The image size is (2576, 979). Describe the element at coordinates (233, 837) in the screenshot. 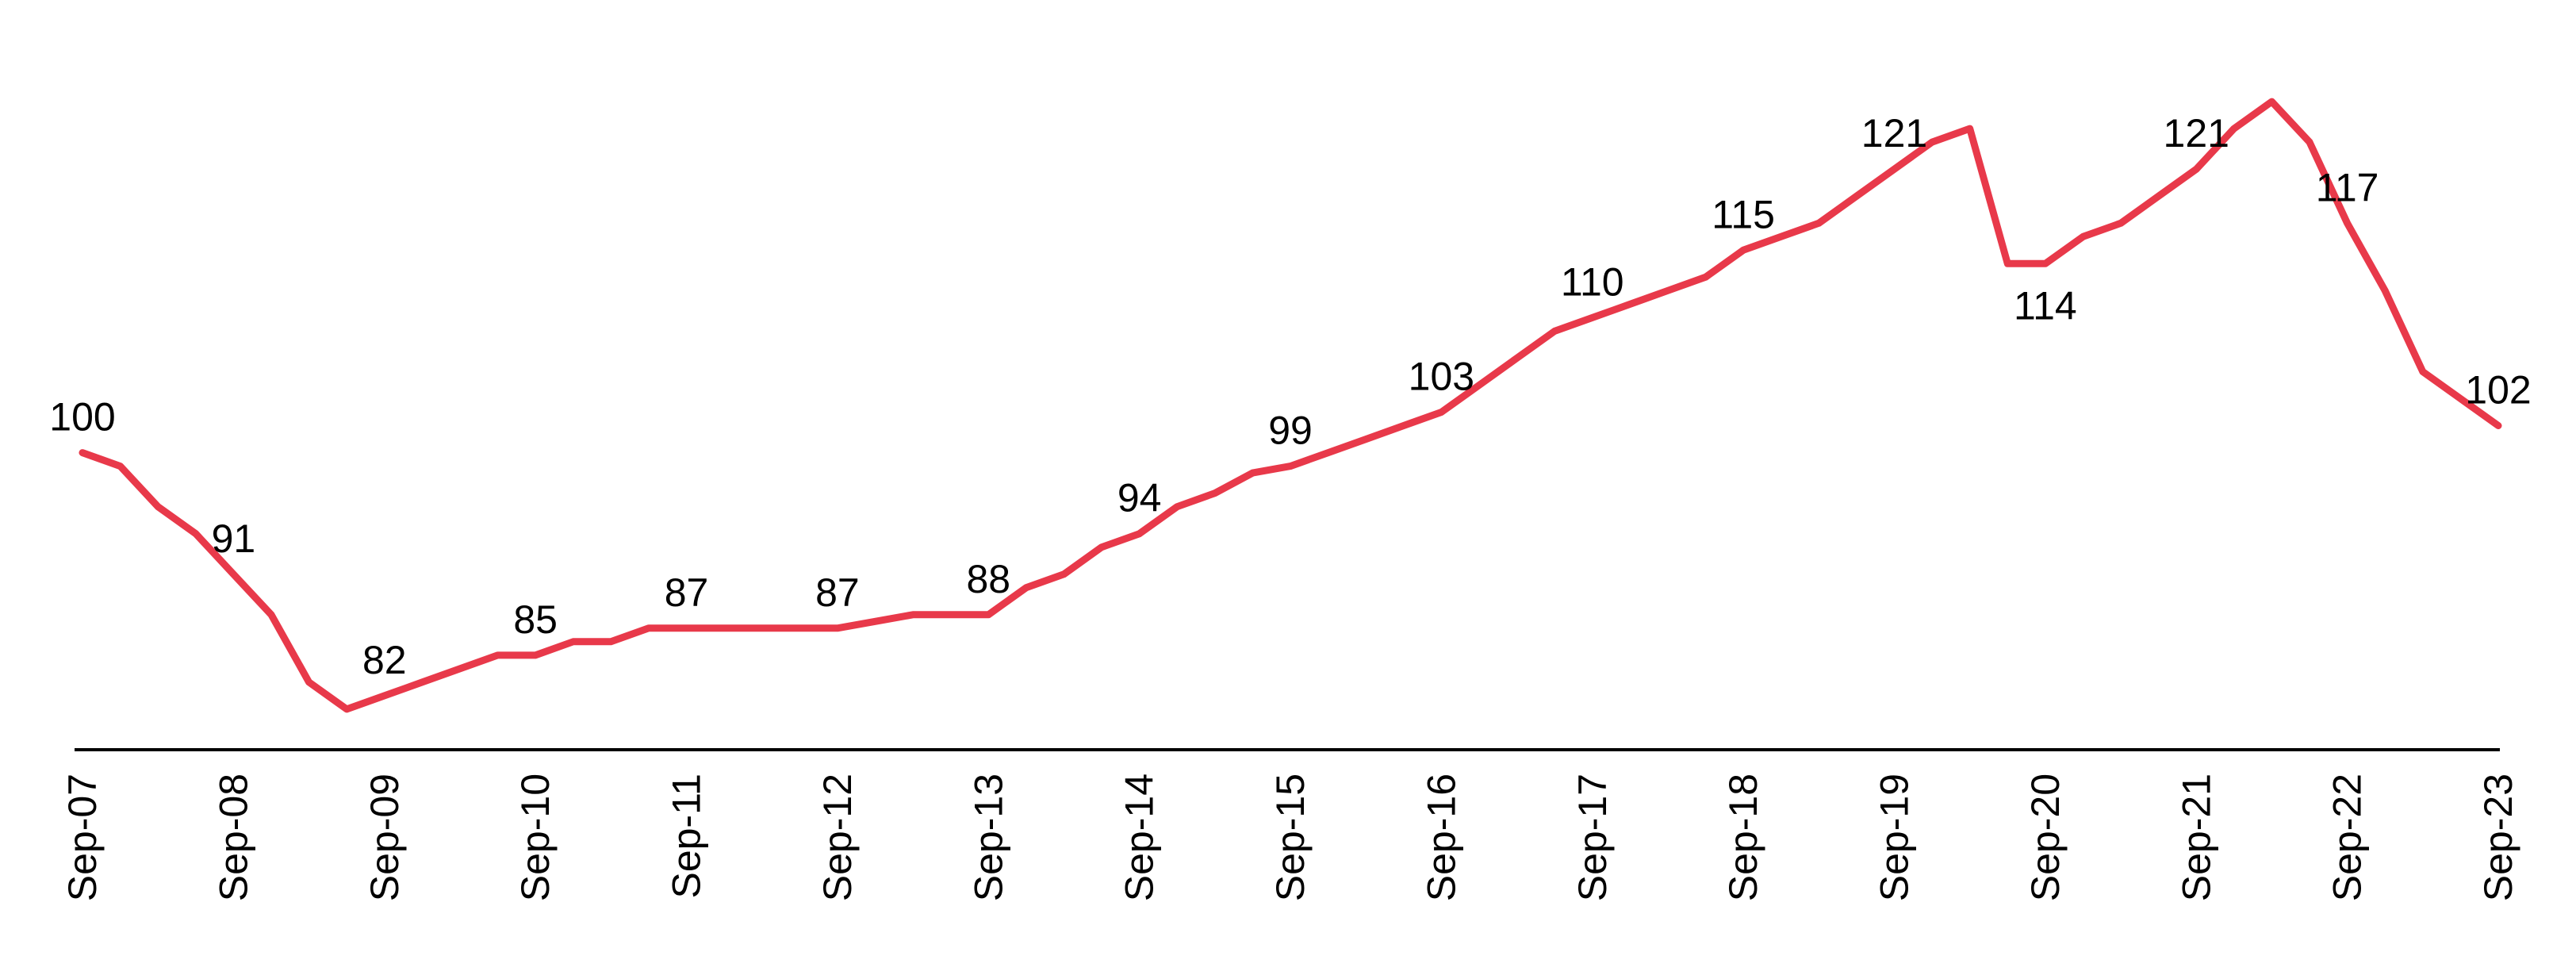

I see `x-tick-label-1: Sep-08` at that location.